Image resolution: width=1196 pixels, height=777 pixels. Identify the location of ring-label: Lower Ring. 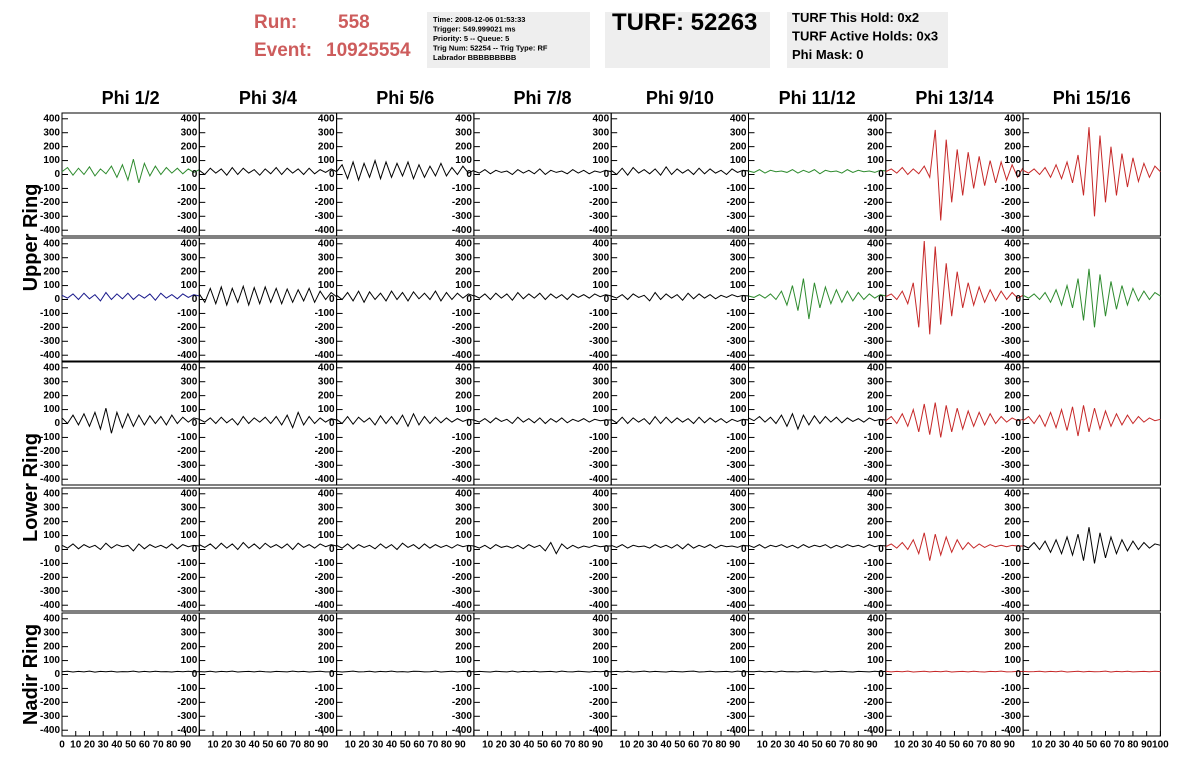
(31, 487).